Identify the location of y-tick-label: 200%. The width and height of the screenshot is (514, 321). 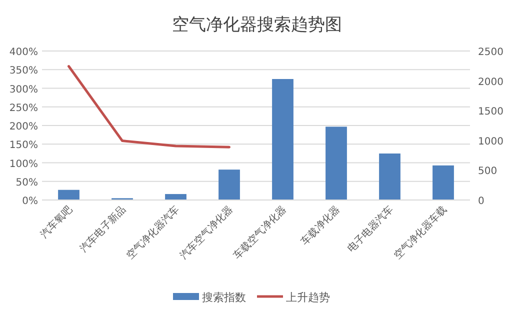
(23, 127).